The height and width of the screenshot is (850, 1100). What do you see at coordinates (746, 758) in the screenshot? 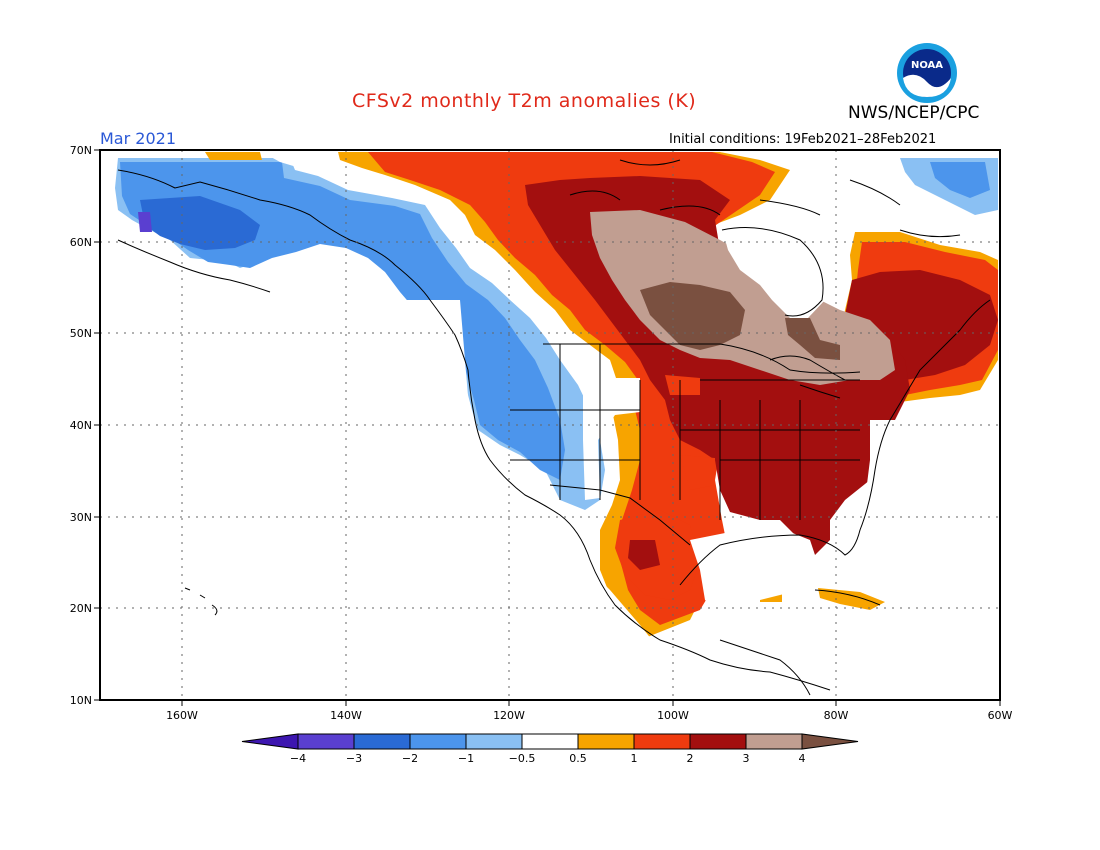
I see `legend-tick-label: 3` at bounding box center [746, 758].